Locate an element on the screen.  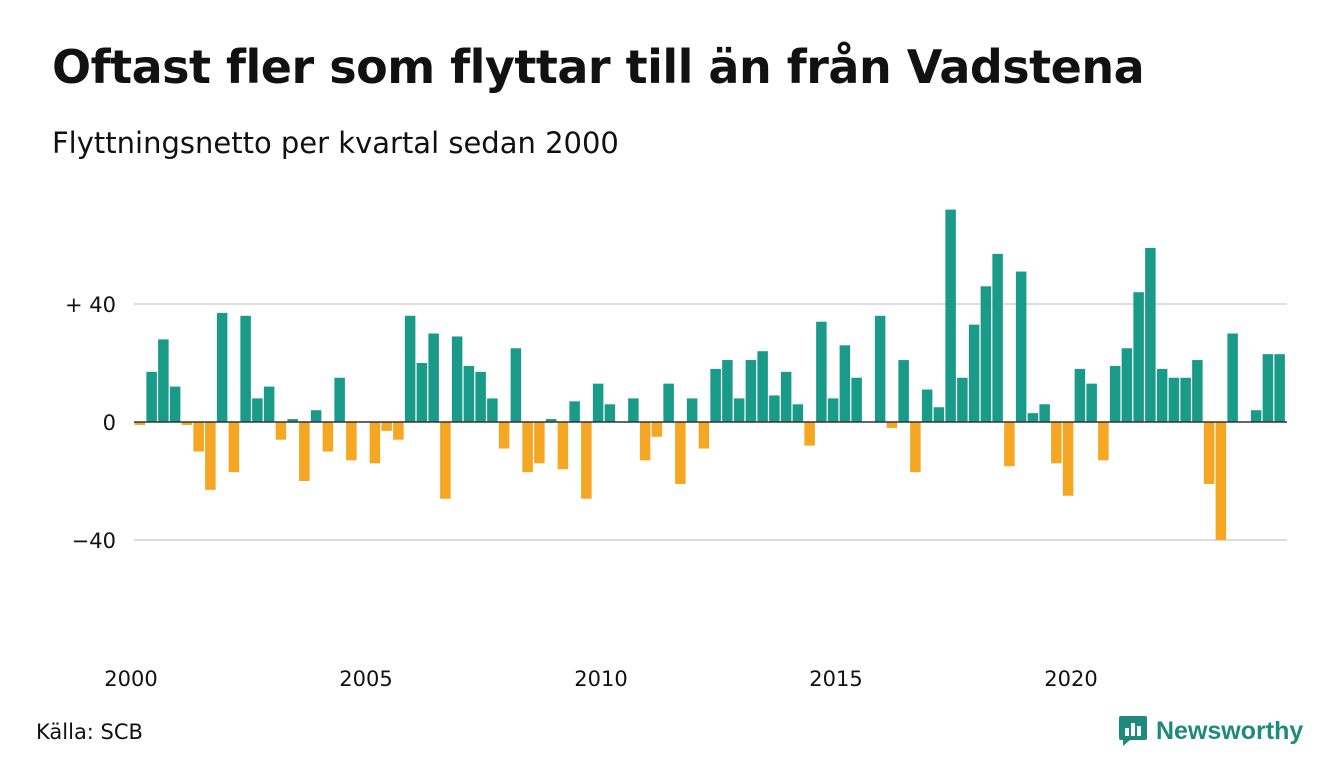
brand-name: Newsworthy is located at coordinates (1230, 730).